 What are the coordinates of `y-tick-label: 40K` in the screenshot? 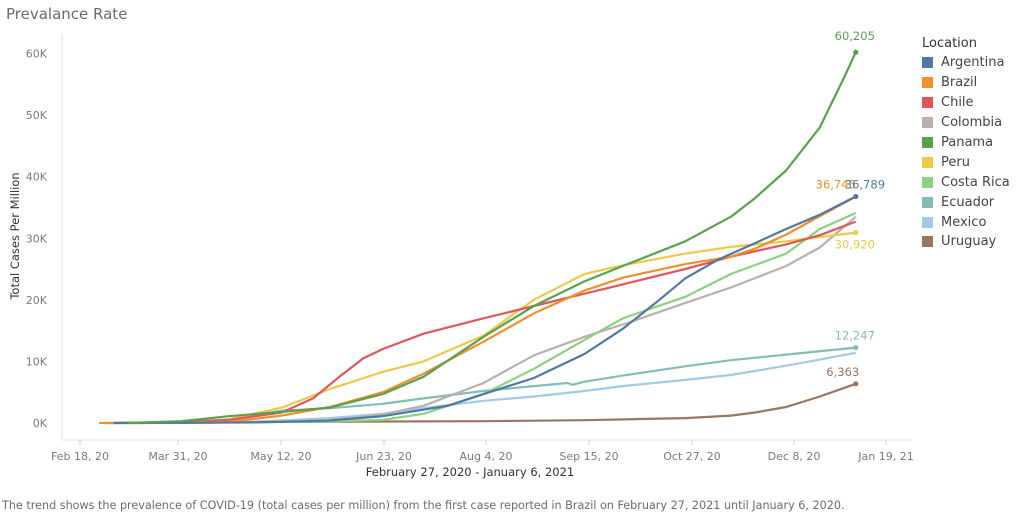 It's located at (37, 177).